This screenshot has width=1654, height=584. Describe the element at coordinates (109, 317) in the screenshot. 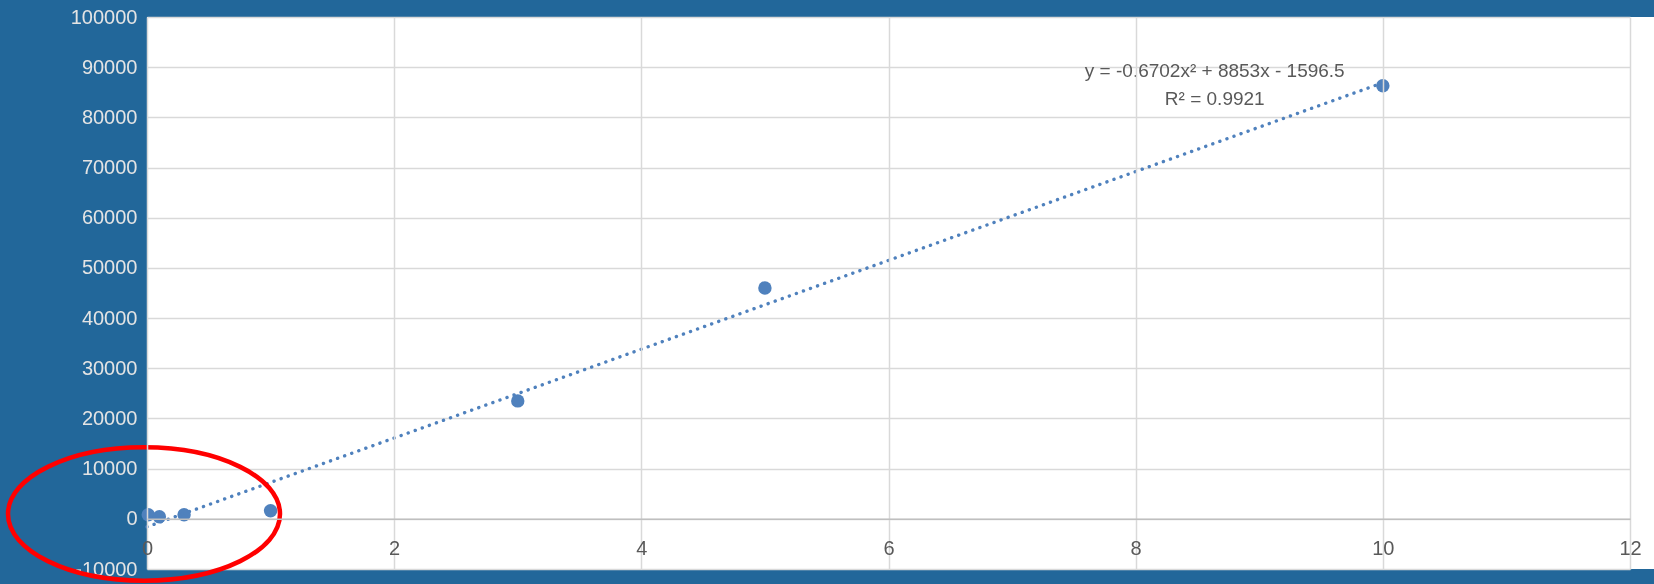

I see `y-tick-label: 40000` at that location.